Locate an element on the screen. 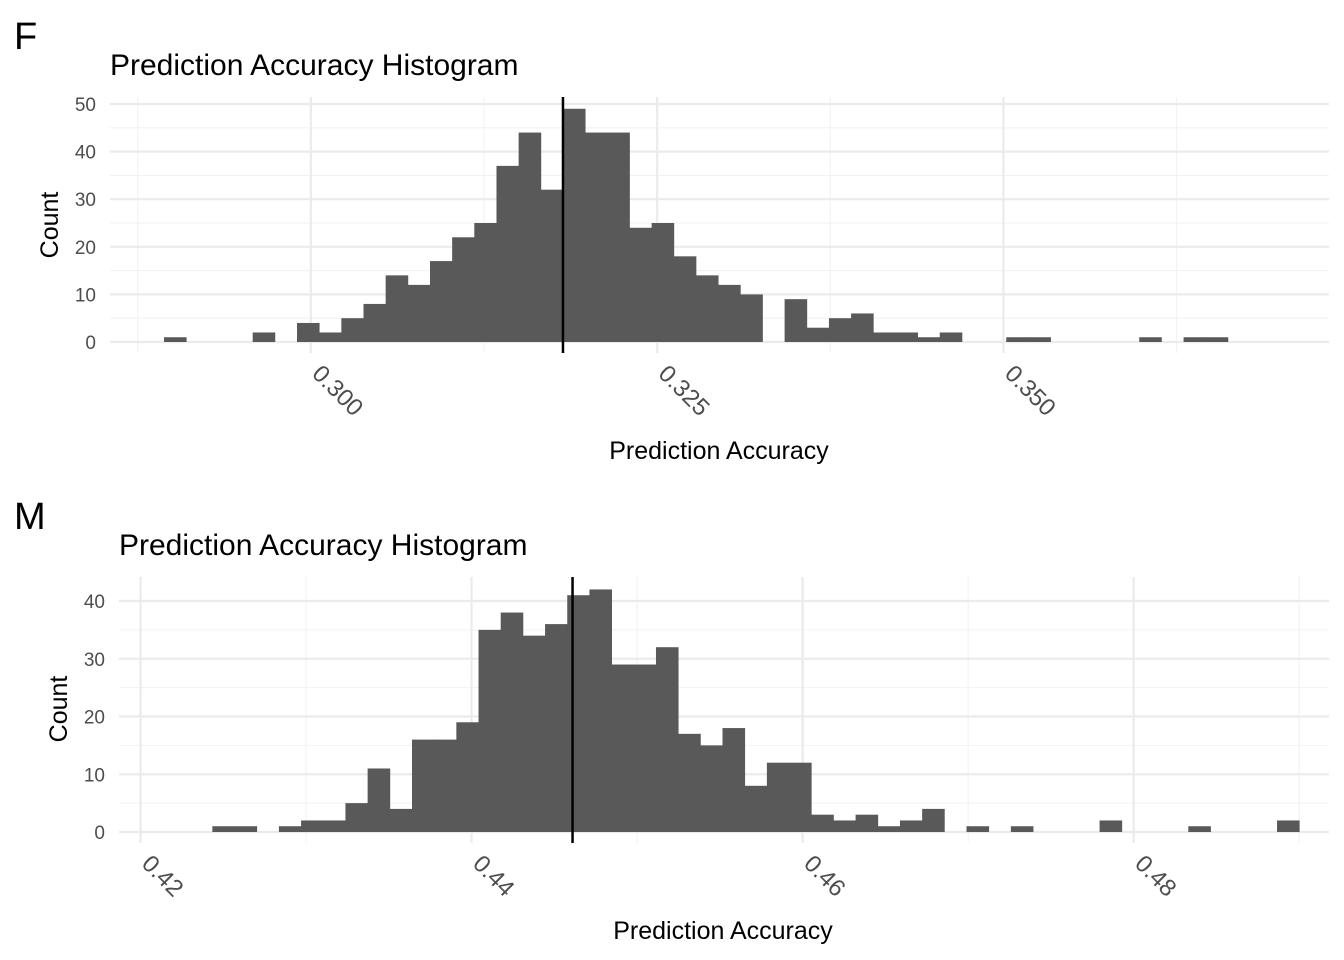 Image resolution: width=1344 pixels, height=960 pixels. x-tick-label: 0.42 is located at coordinates (162, 876).